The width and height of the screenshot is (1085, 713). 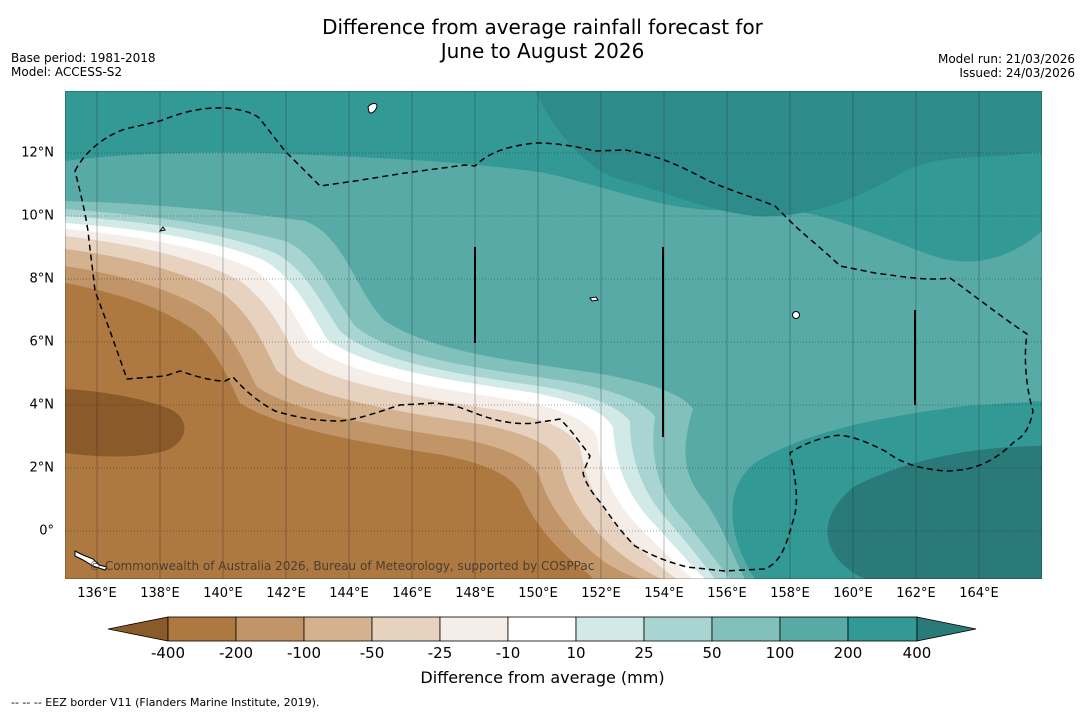 I want to click on colorbar-swatch-n100-n50, so click(x=338, y=629).